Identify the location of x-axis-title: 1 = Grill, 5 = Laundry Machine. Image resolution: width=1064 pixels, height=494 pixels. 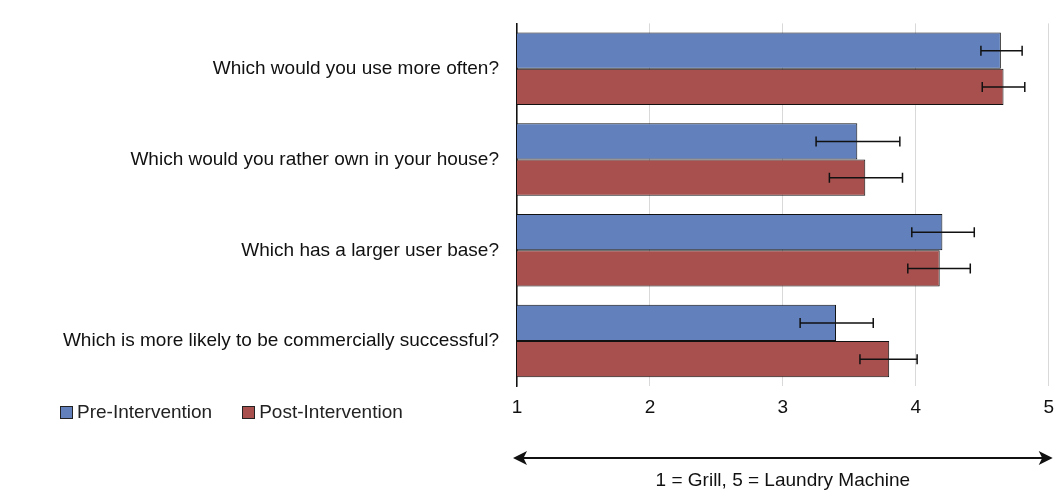
(783, 479).